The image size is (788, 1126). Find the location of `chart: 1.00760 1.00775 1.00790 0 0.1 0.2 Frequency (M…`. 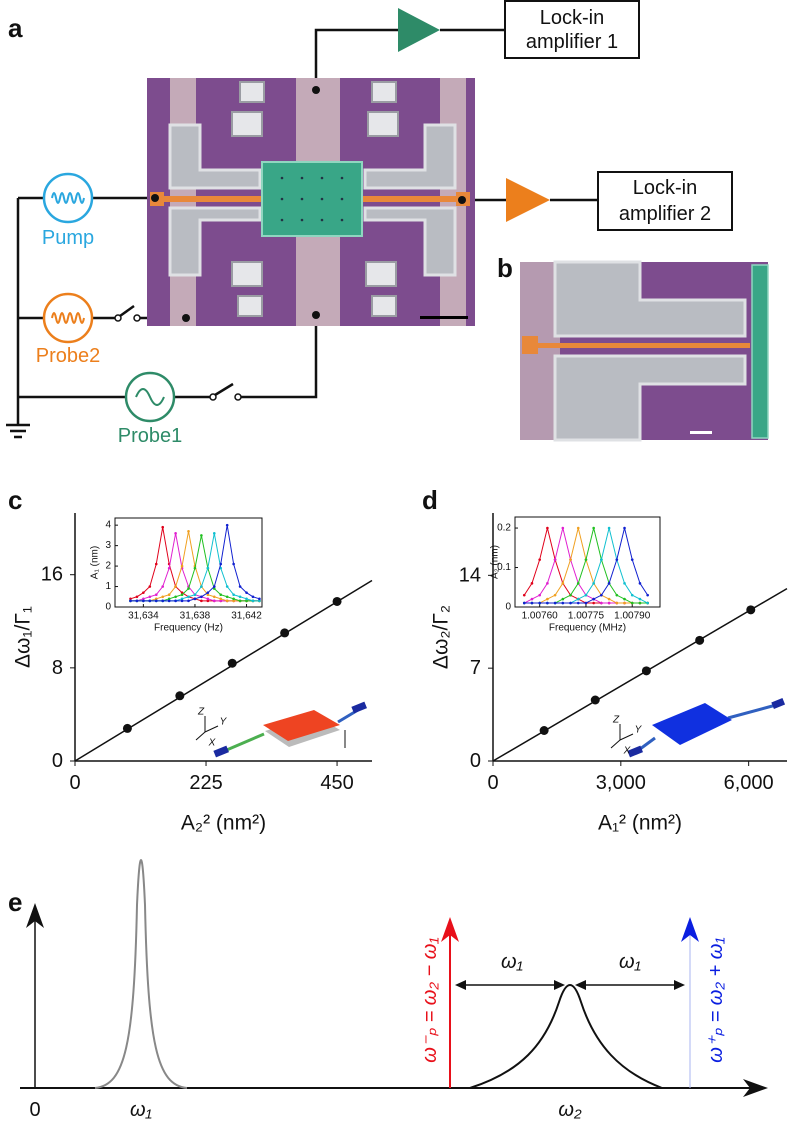

chart: 1.00760 1.00775 1.00790 0 0.1 0.2 Frequency (M… is located at coordinates (575, 575).